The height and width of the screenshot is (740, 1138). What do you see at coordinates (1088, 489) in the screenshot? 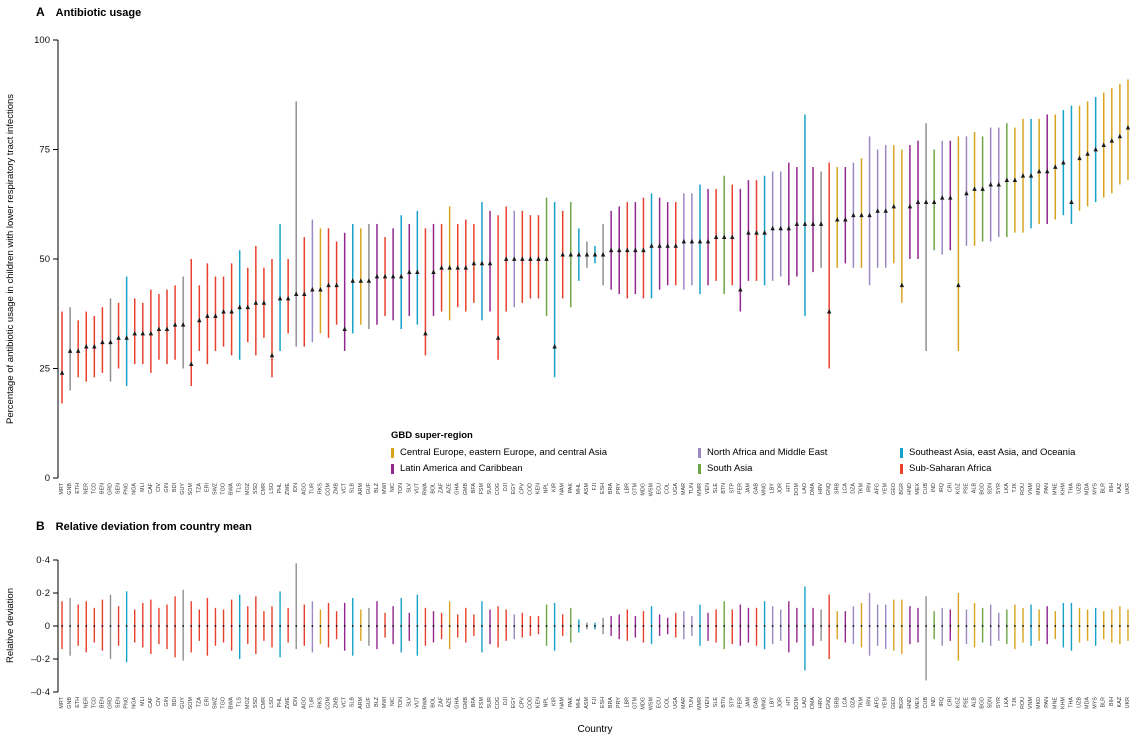
I see `svg-text: MDA` at bounding box center [1088, 489].